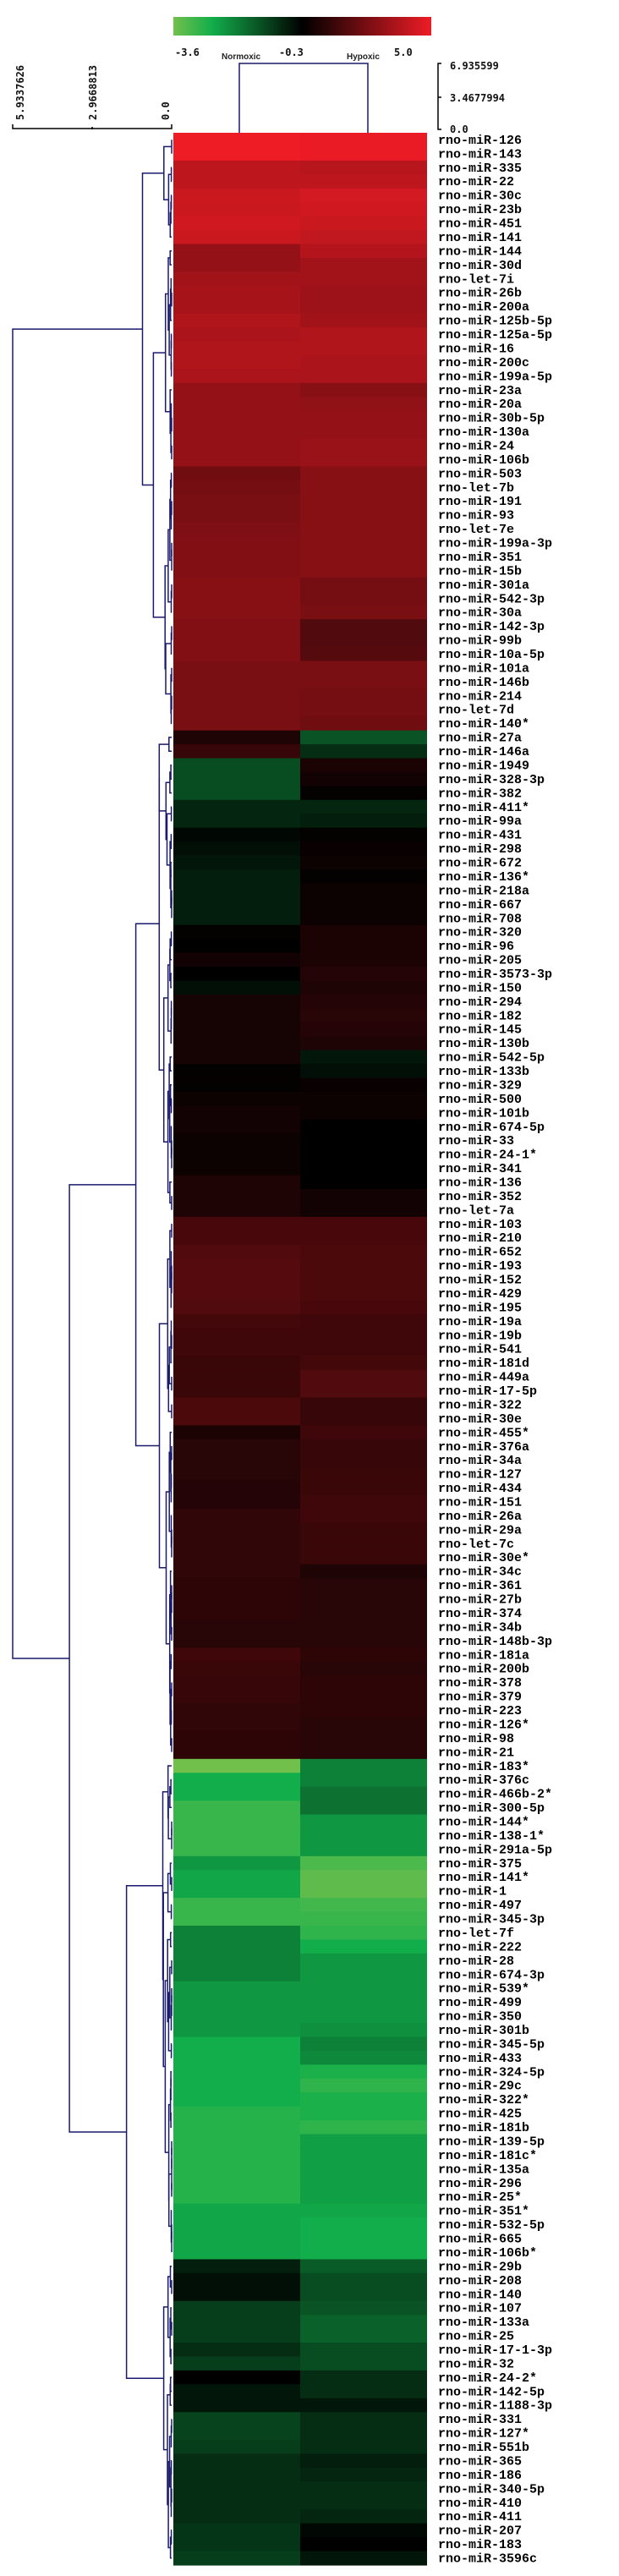 This screenshot has width=619, height=2576. I want to click on row-label: rno-miR-708, so click(480, 919).